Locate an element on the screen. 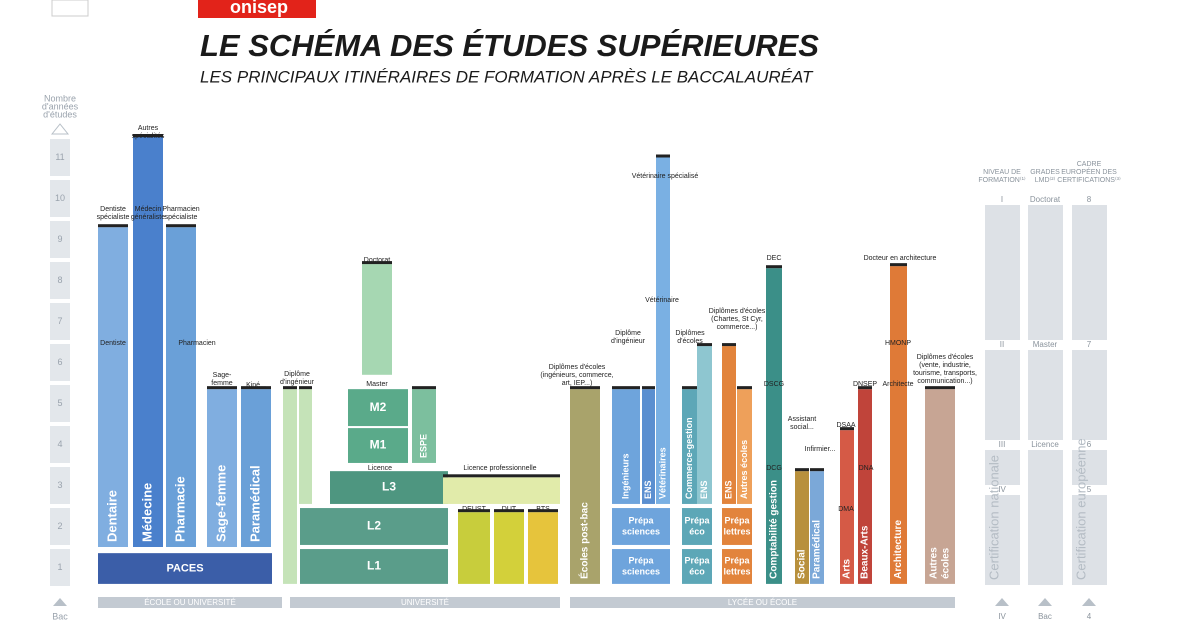  level-caption: Certification nationale is located at coordinates (993, 517).